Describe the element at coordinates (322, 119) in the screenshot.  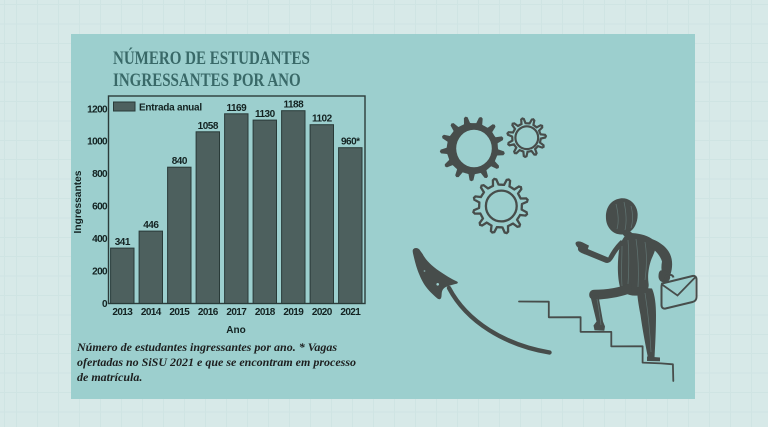
I see `svg-text: 1102` at that location.